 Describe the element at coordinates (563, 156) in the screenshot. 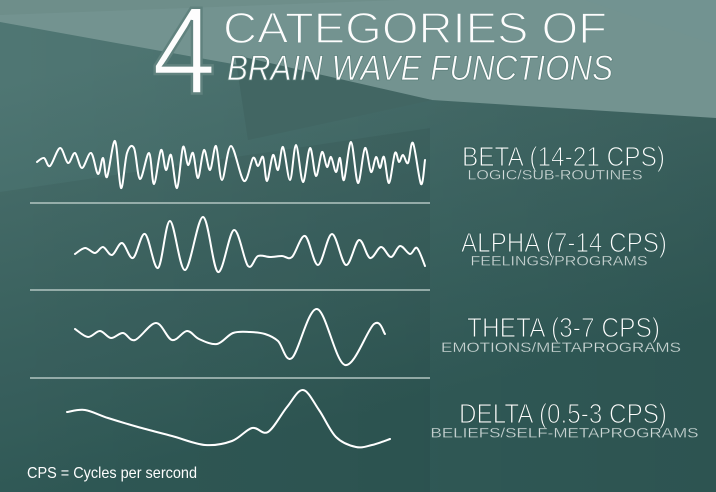

I see `svg-text: BETA (14-21 CPS)` at that location.